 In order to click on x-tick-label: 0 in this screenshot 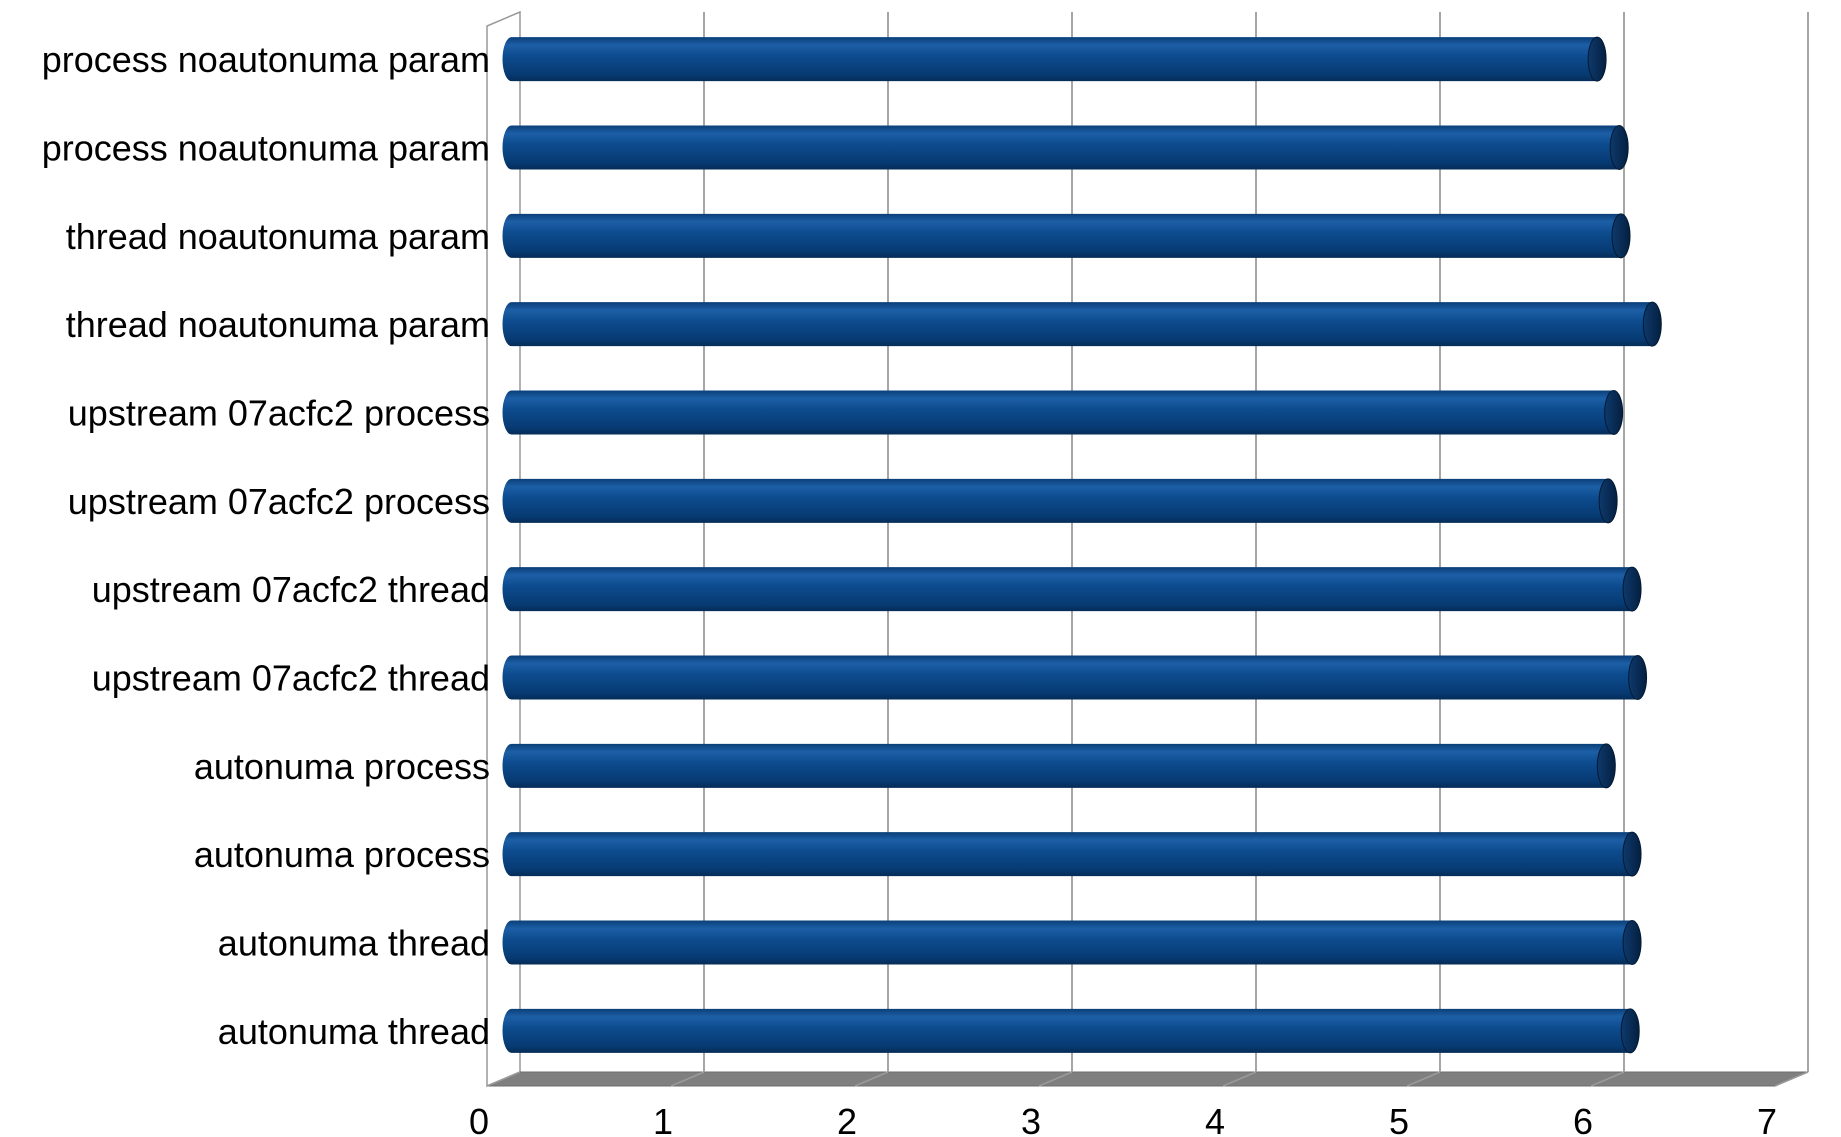, I will do `click(479, 1119)`.